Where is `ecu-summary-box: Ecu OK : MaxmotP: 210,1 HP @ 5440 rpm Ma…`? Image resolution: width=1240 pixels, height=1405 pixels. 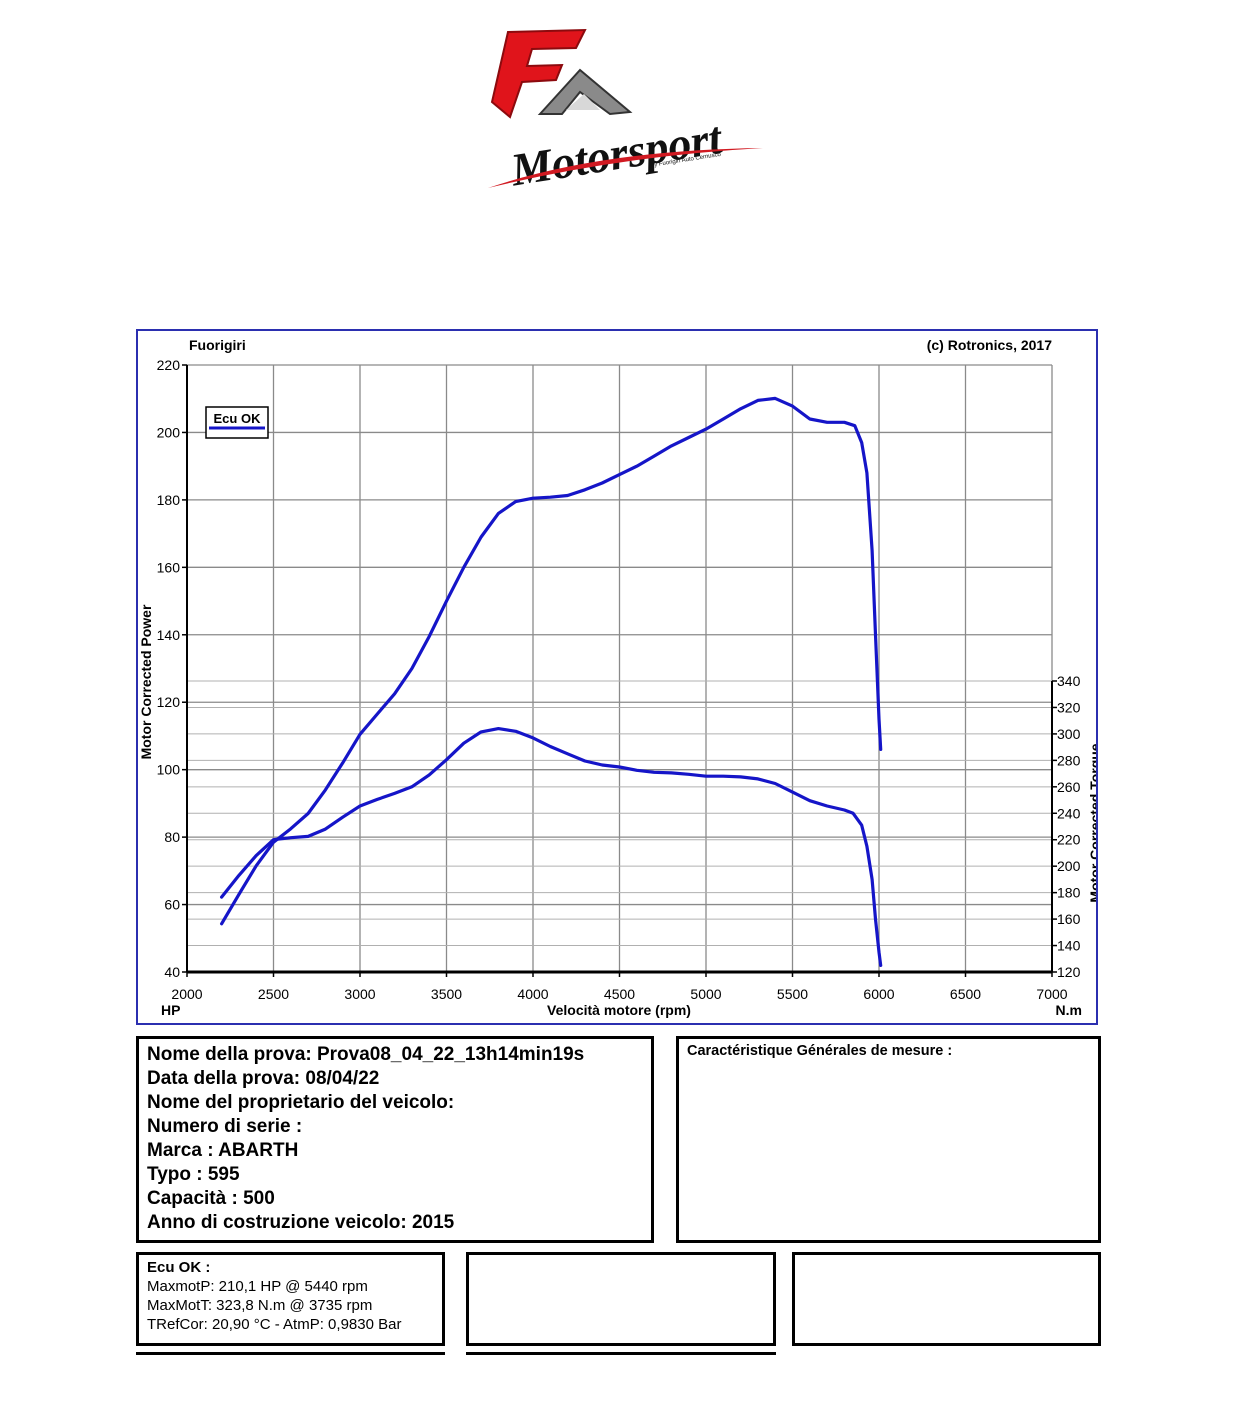
ecu-summary-box: Ecu OK : MaxmotP: 210,1 HP @ 5440 rpm Ma… is located at coordinates (290, 1299).